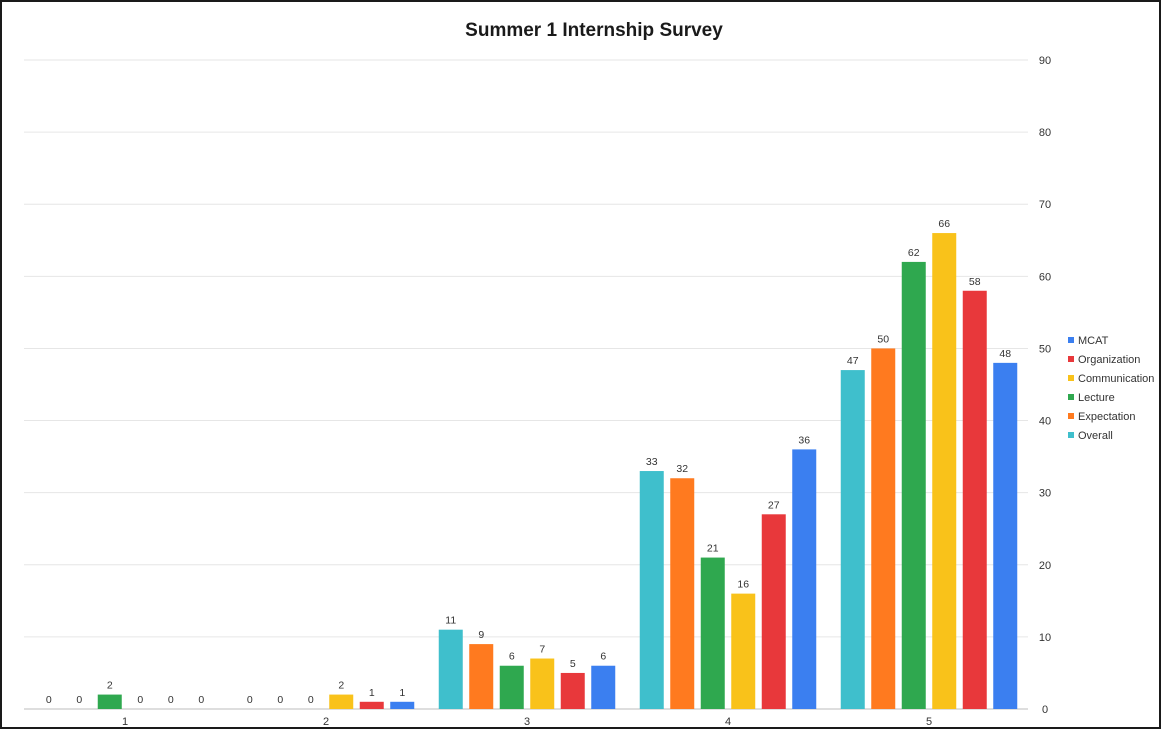 The height and width of the screenshot is (731, 1161). Describe the element at coordinates (682, 469) in the screenshot. I see `data-label-expectation-4: 32` at that location.